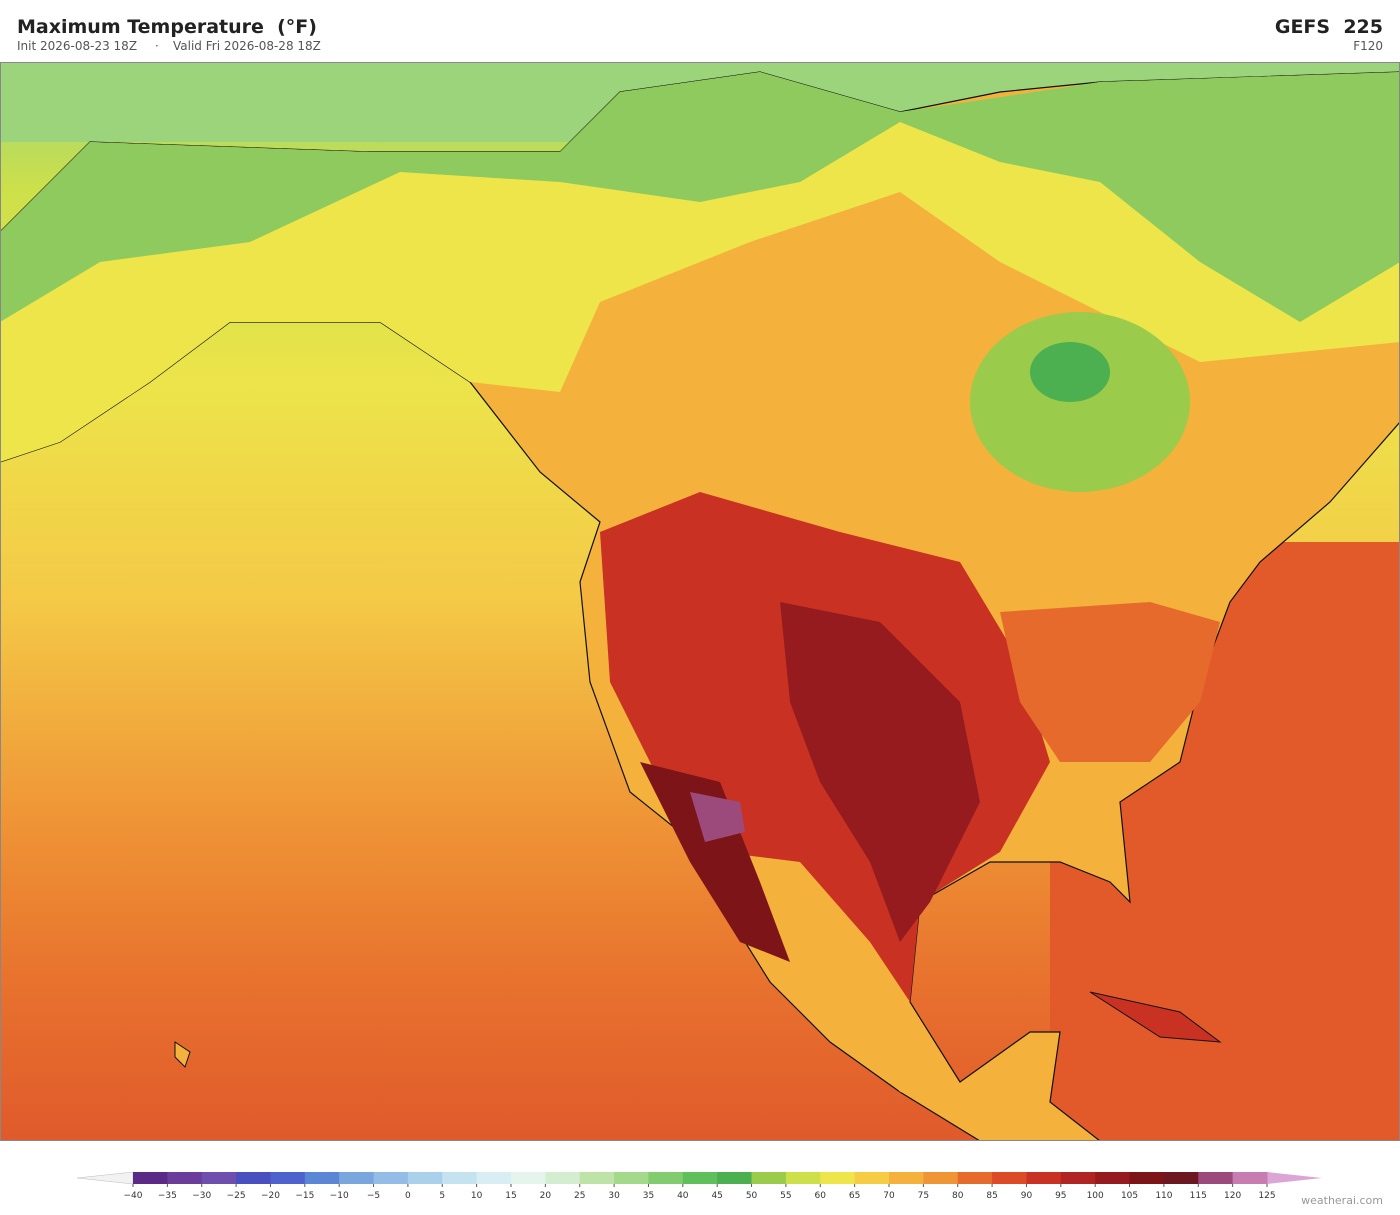 The image size is (1400, 1215). I want to click on colorbar-tick-label: 20, so click(546, 1196).